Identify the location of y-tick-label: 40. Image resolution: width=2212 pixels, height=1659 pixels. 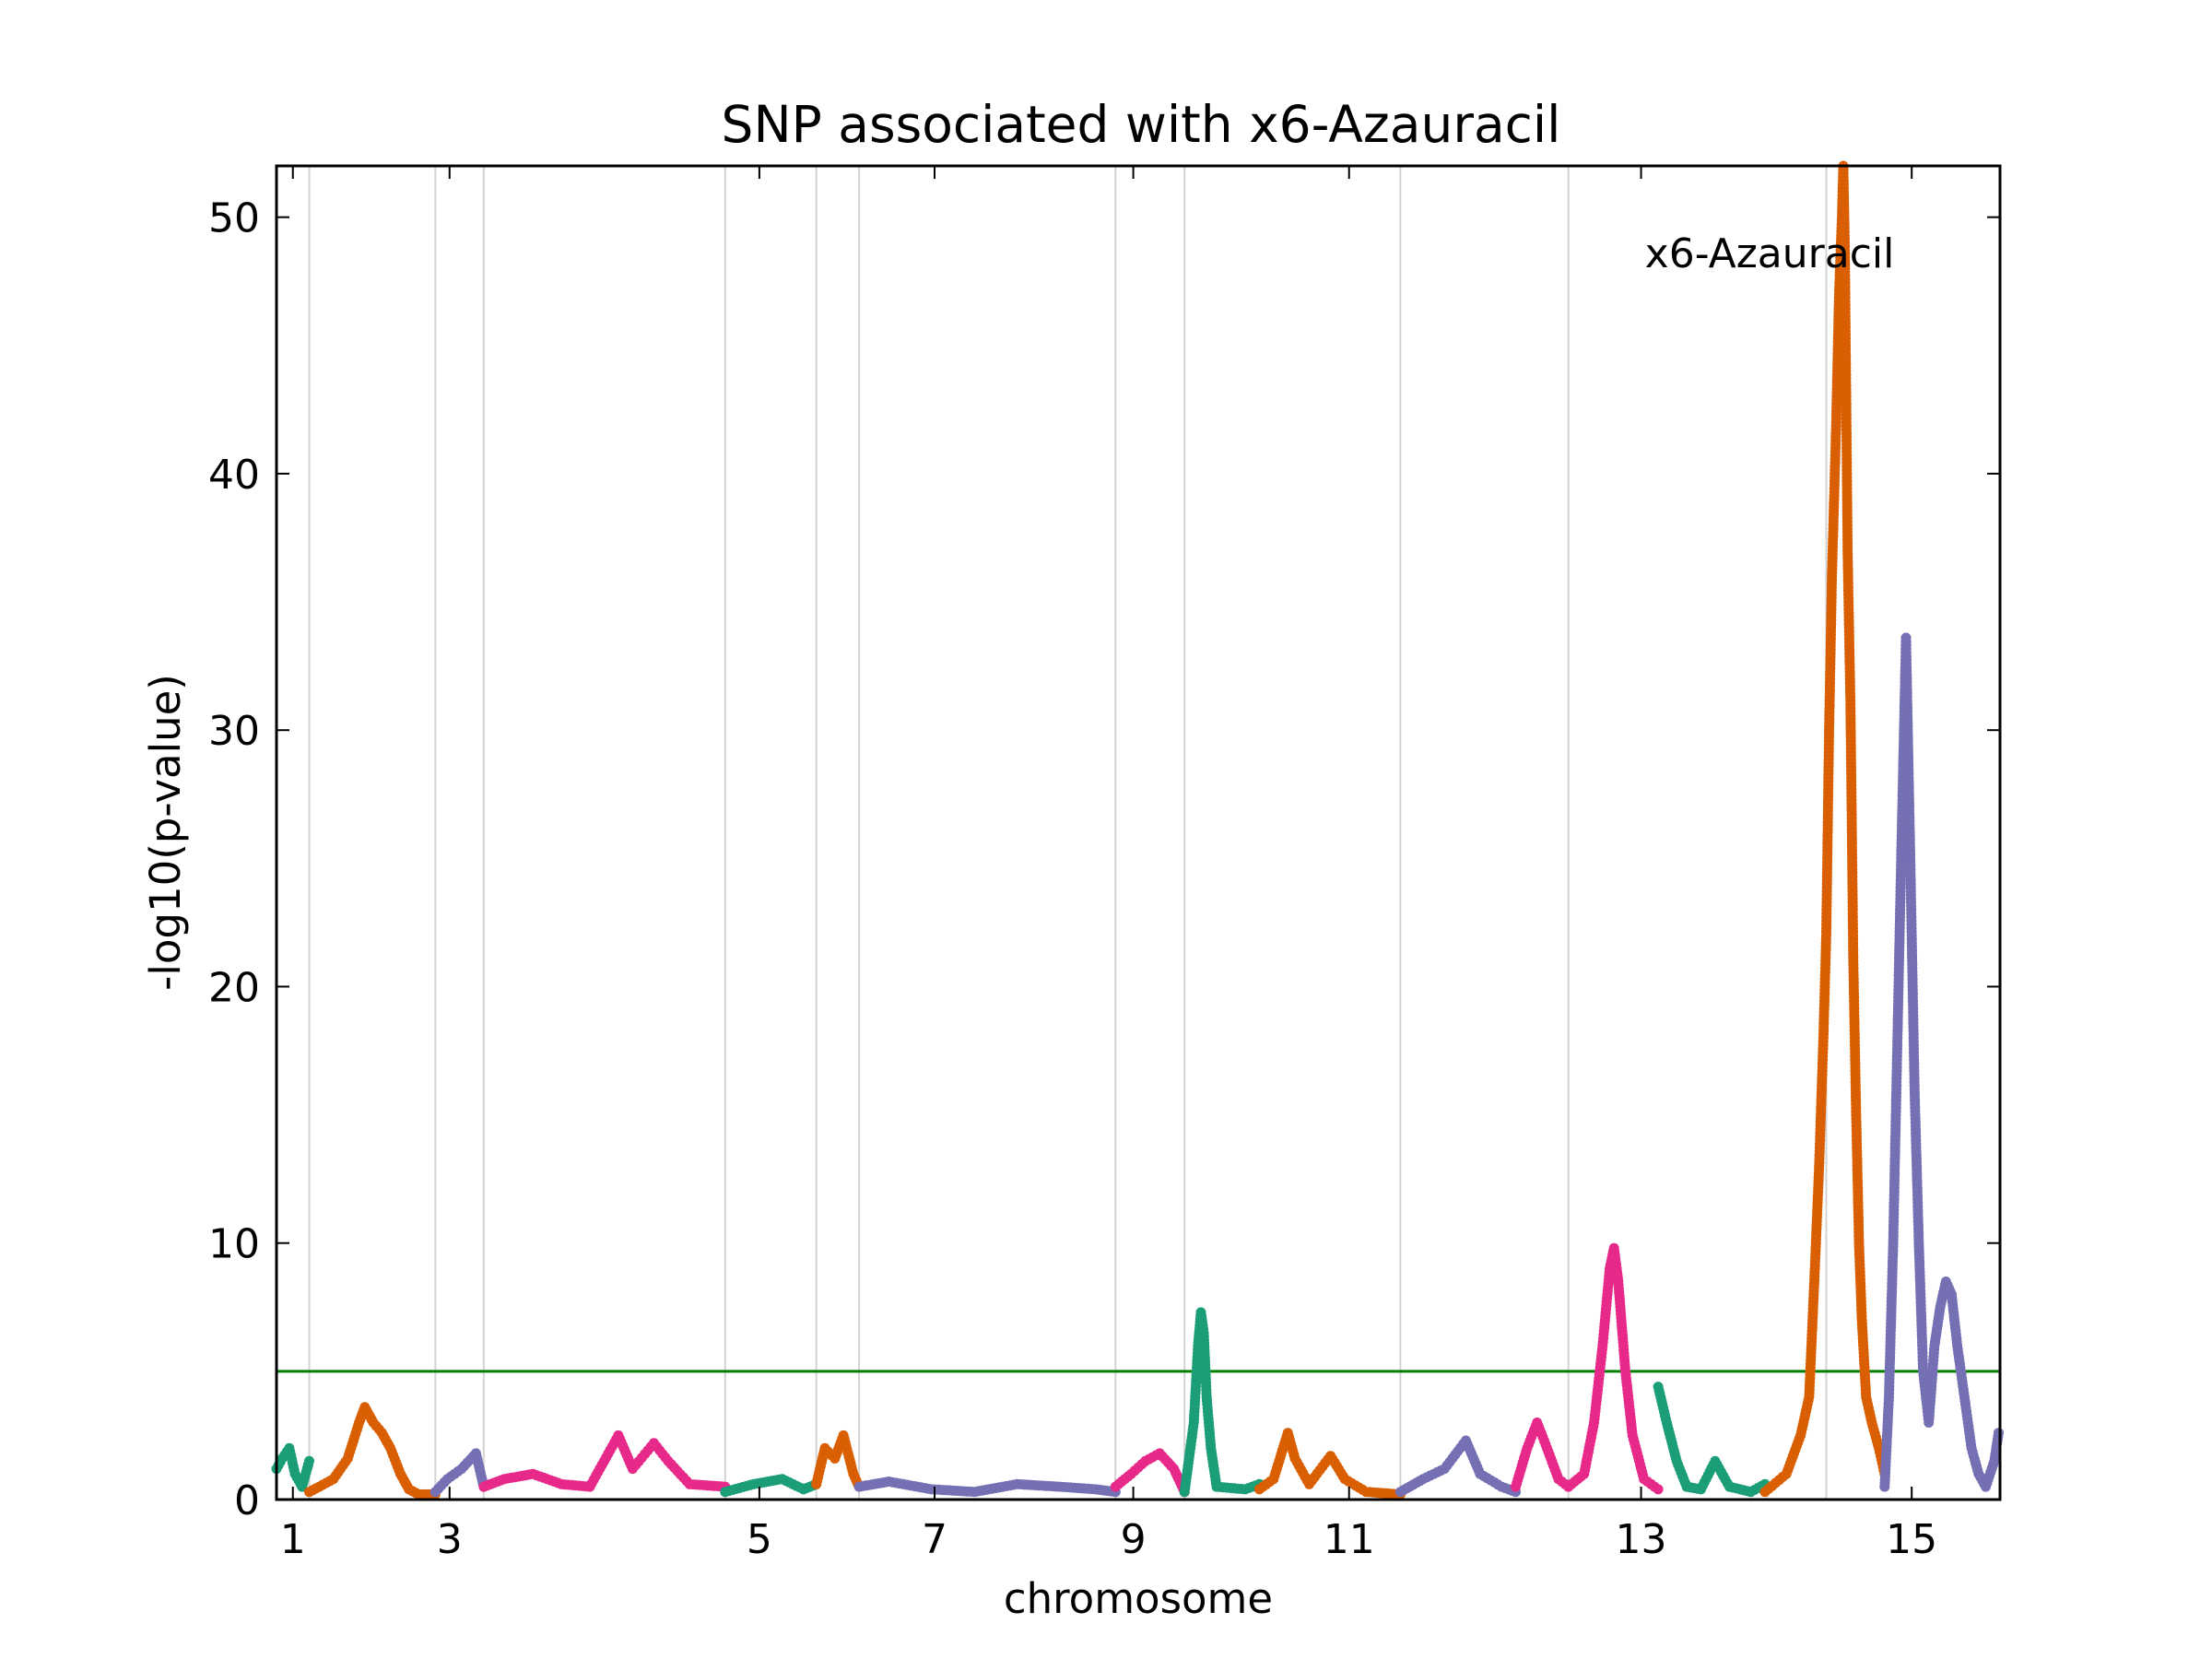
(234, 475).